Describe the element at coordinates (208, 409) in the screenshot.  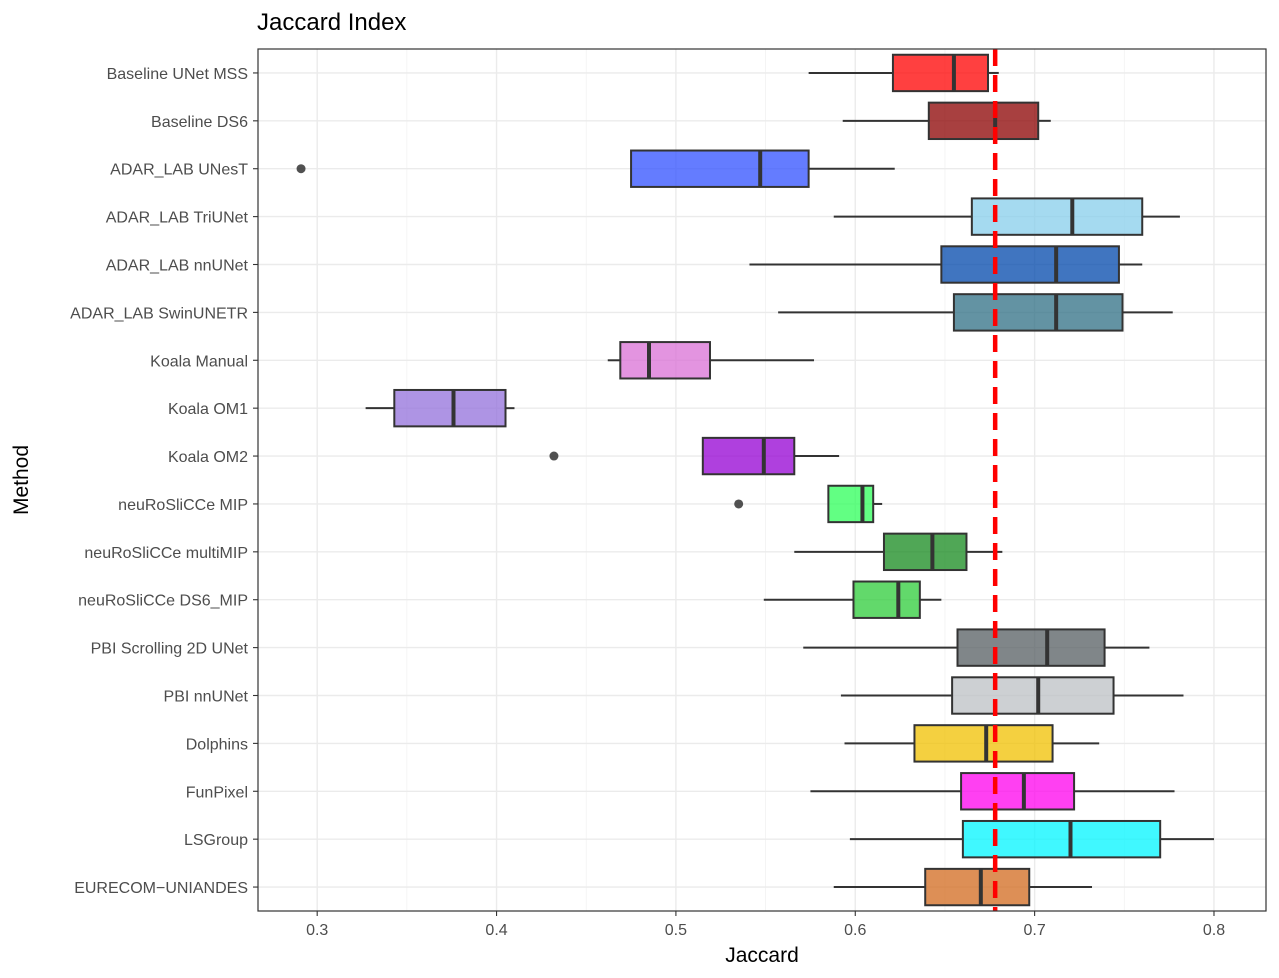
I see `category-label: Koala OM1` at that location.